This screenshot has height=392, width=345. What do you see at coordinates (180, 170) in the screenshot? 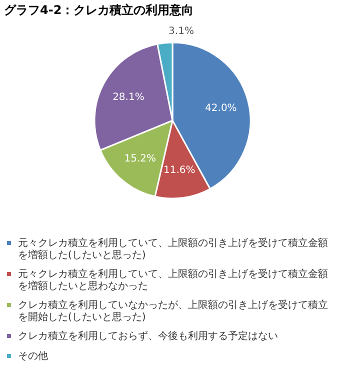
I see `data-label: 11.6%` at bounding box center [180, 170].